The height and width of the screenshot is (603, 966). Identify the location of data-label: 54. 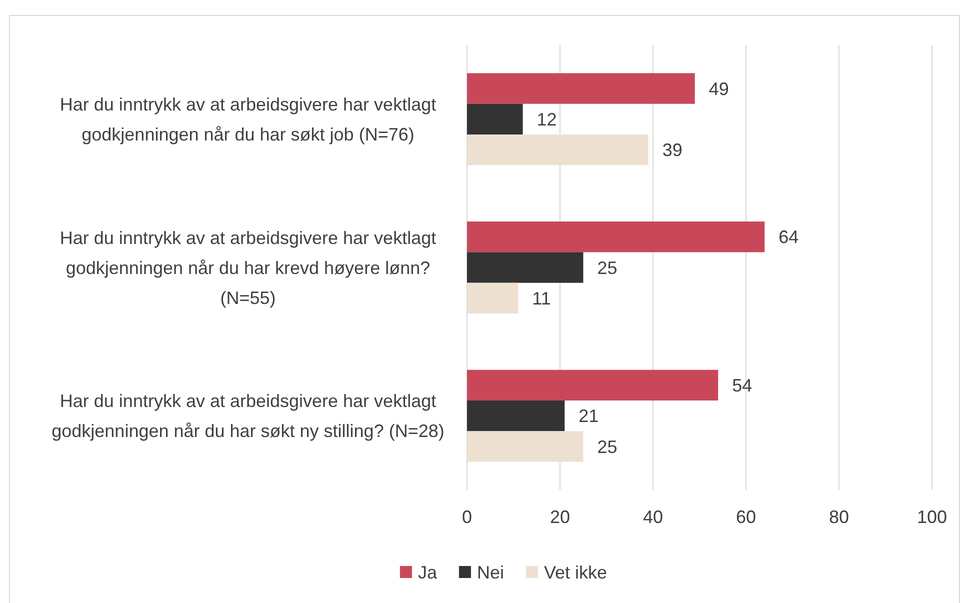
(742, 385).